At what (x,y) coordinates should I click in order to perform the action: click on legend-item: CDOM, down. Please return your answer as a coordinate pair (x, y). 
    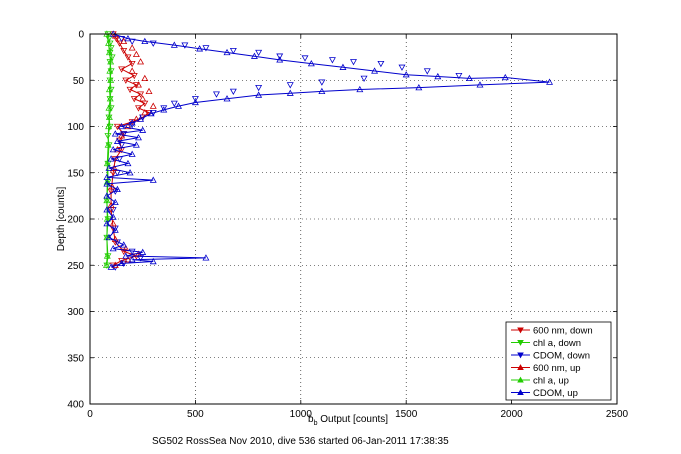
    Looking at the image, I should click on (550, 356).